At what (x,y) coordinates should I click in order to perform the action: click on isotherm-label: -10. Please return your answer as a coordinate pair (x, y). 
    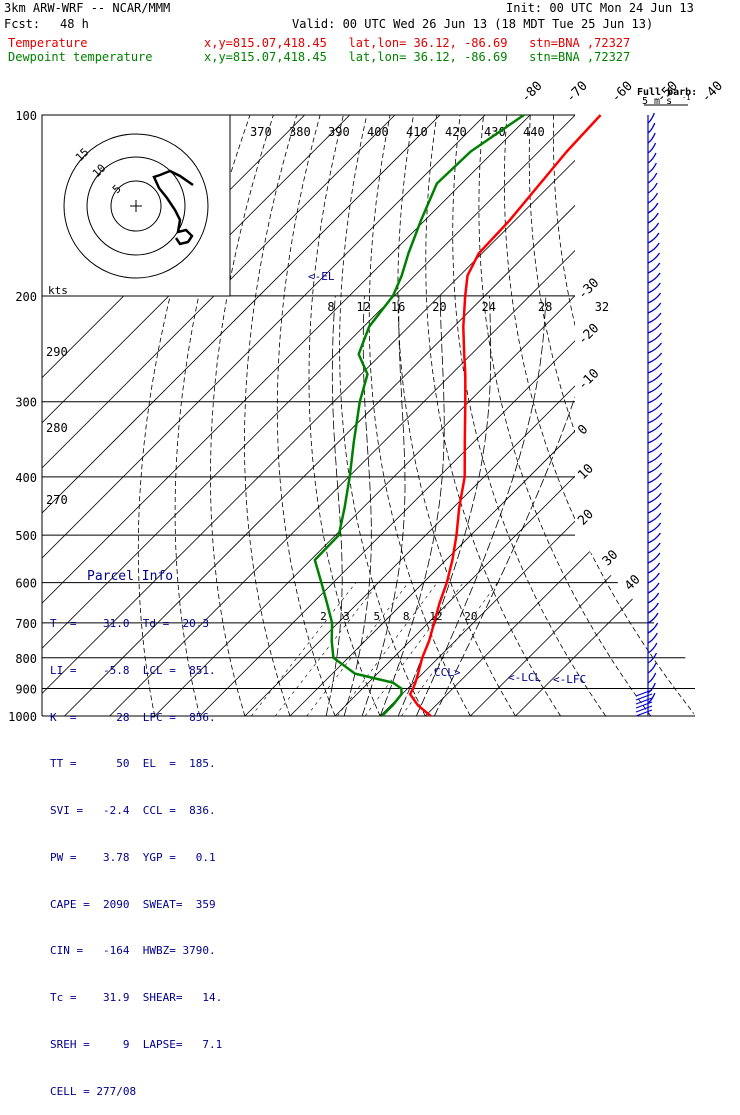
    Looking at the image, I should click on (588, 379).